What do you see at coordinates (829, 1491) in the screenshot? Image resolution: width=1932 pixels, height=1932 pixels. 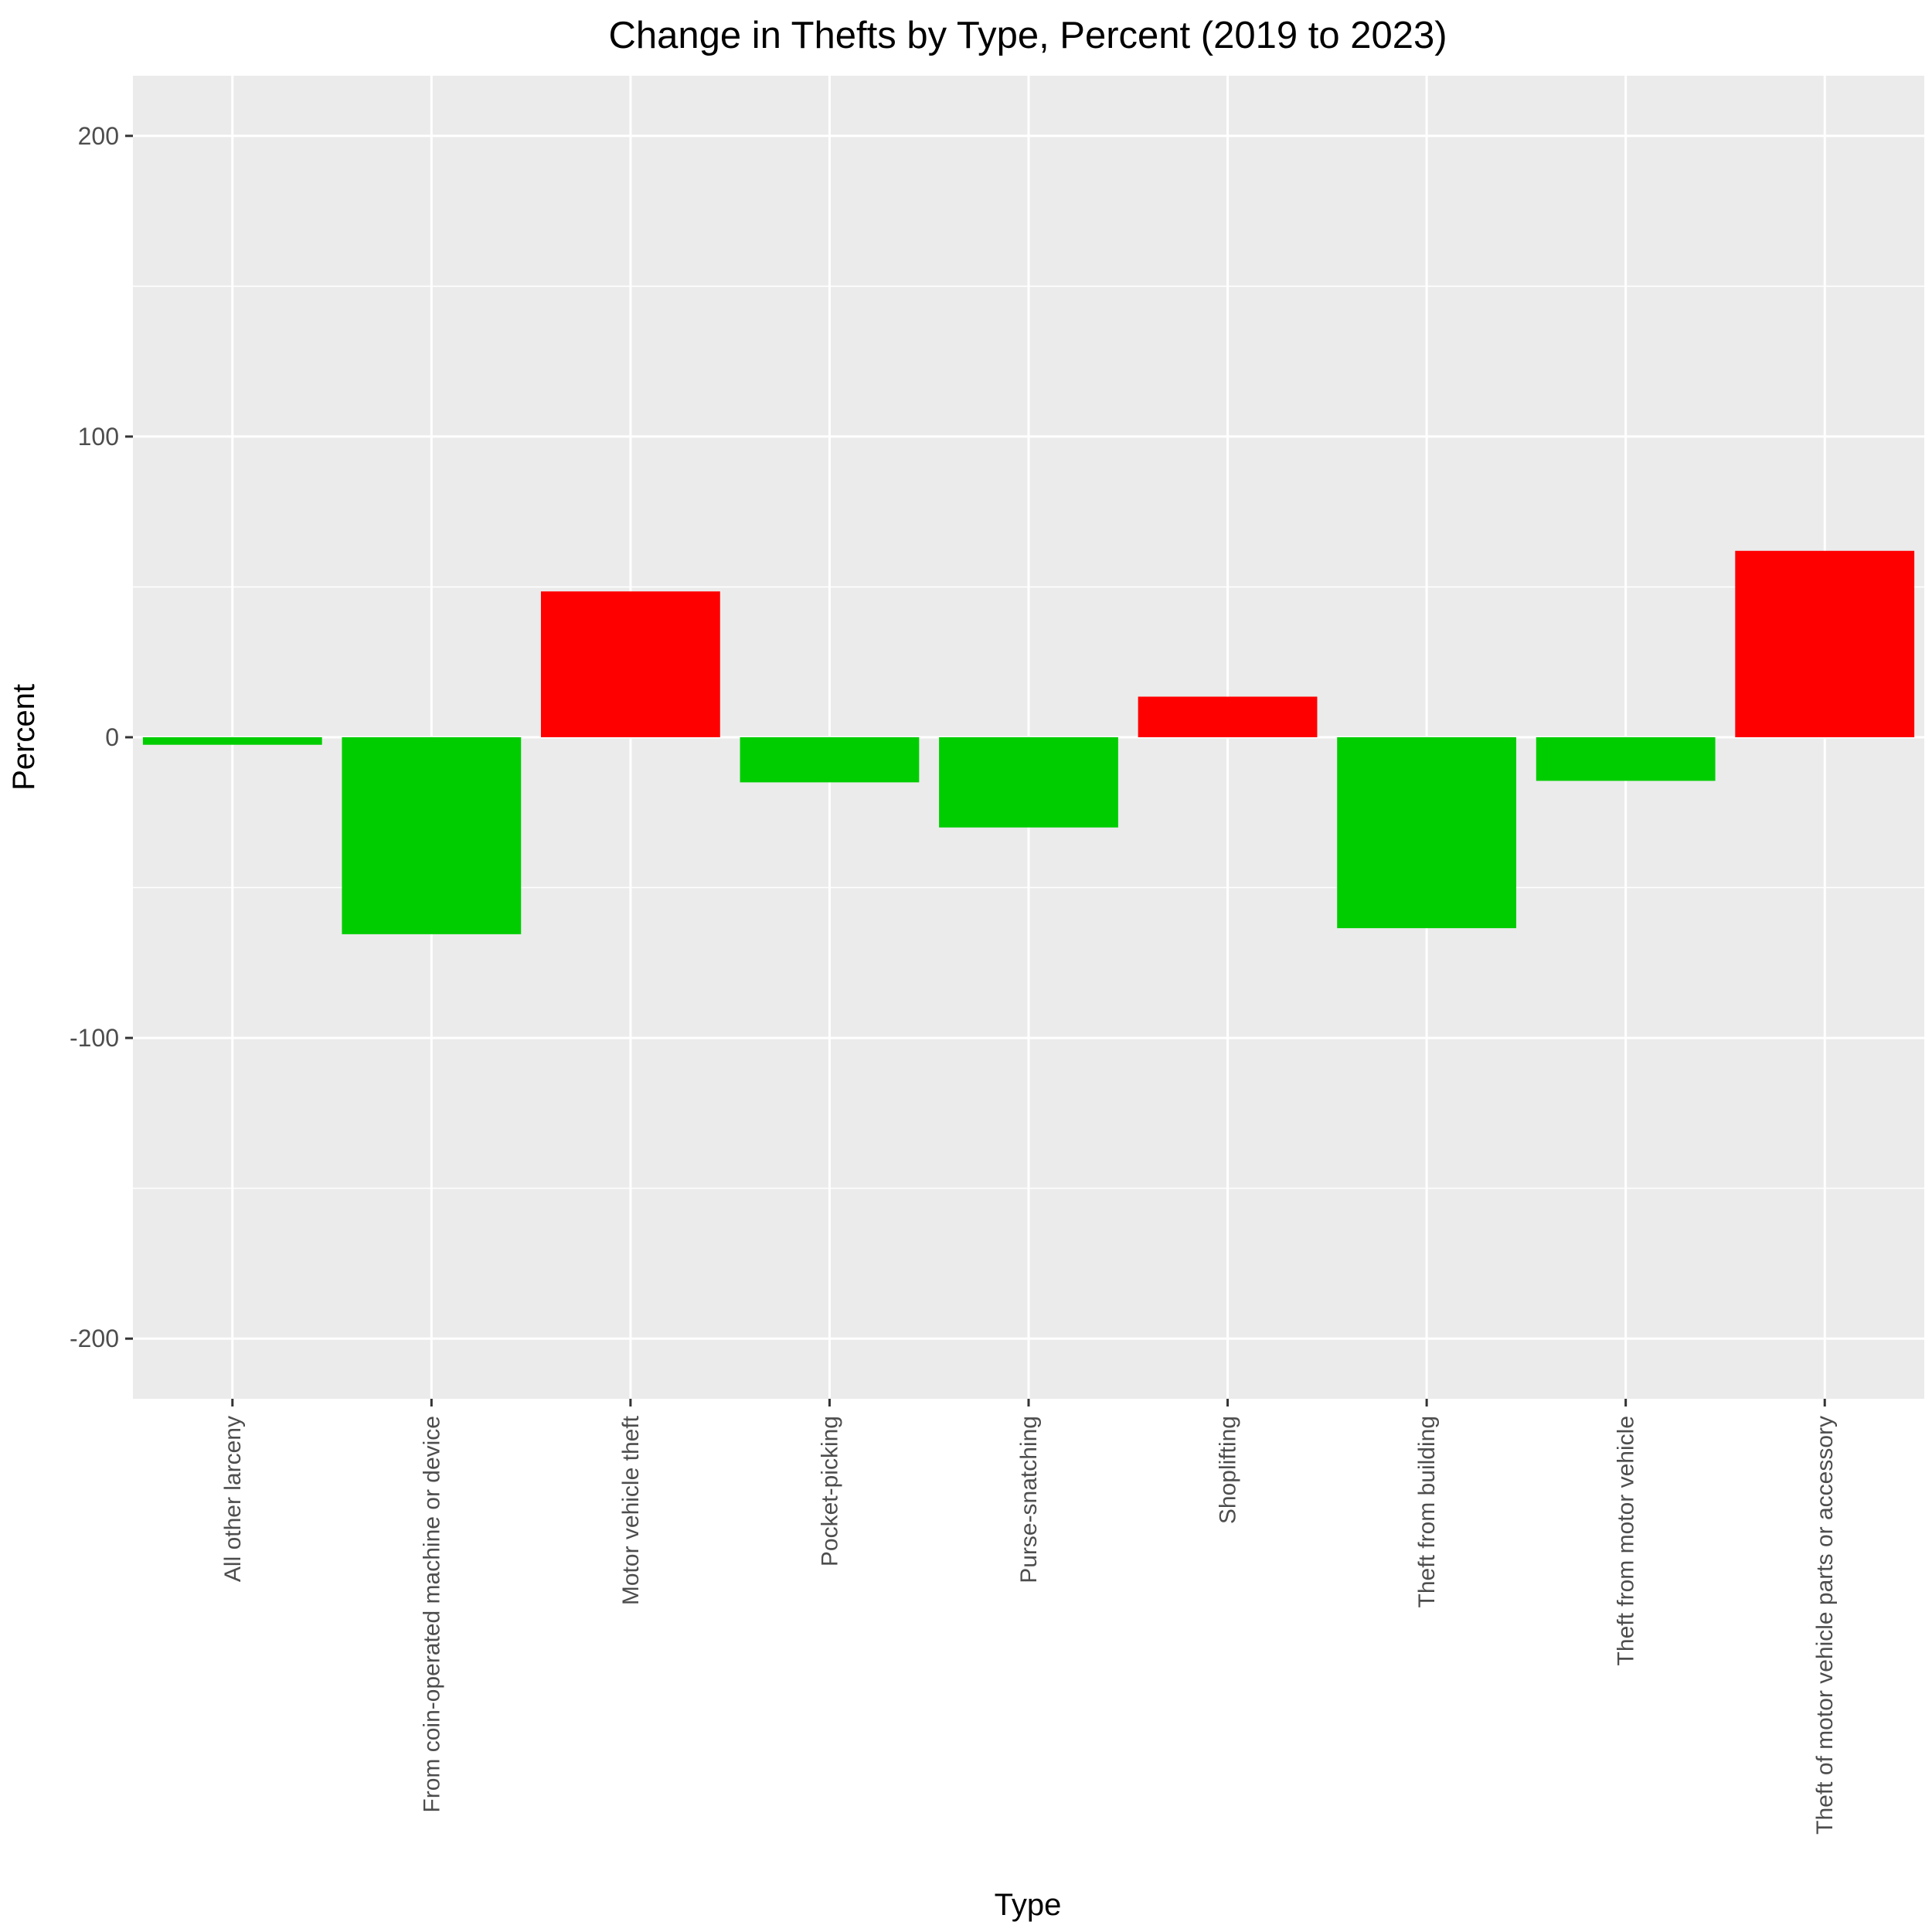 I see `x-tick-label: Pocket-picking` at bounding box center [829, 1491].